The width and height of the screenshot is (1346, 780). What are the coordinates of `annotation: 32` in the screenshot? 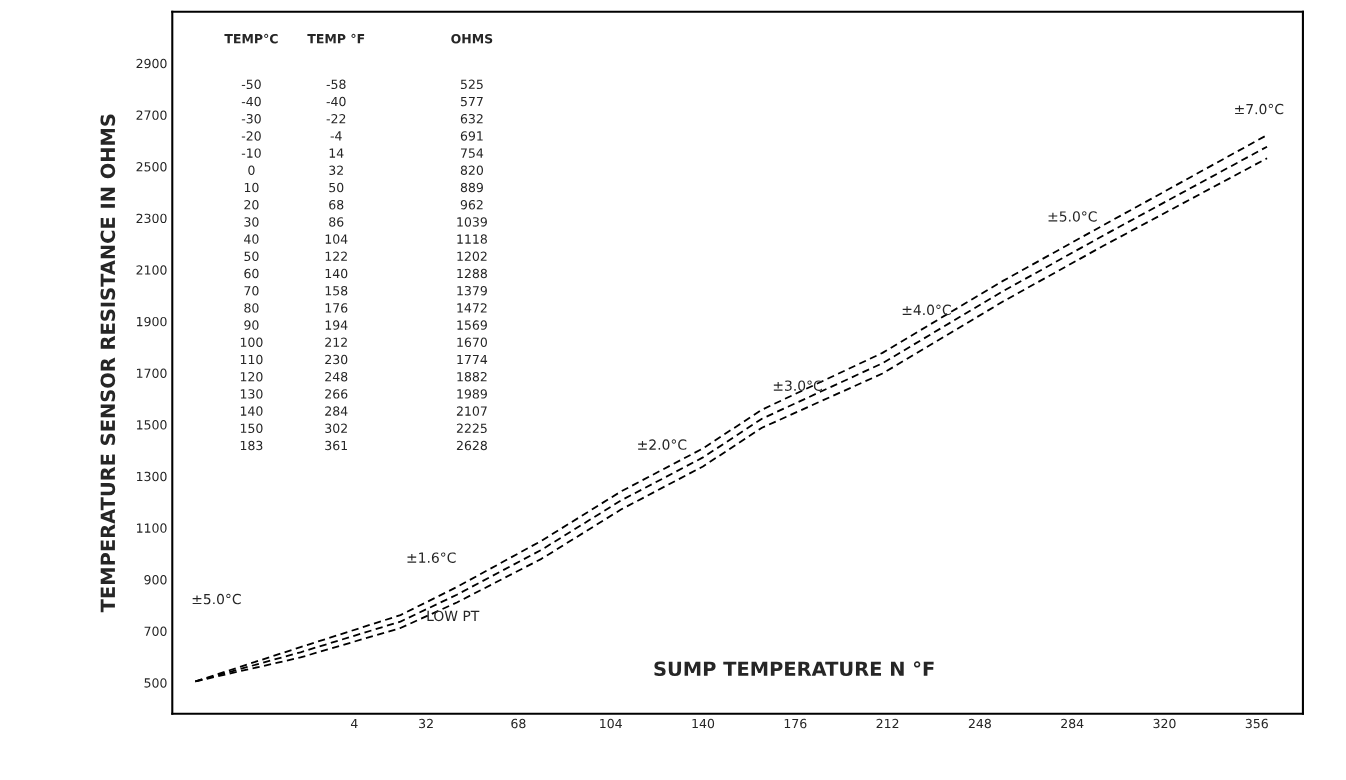 It's located at (336, 170).